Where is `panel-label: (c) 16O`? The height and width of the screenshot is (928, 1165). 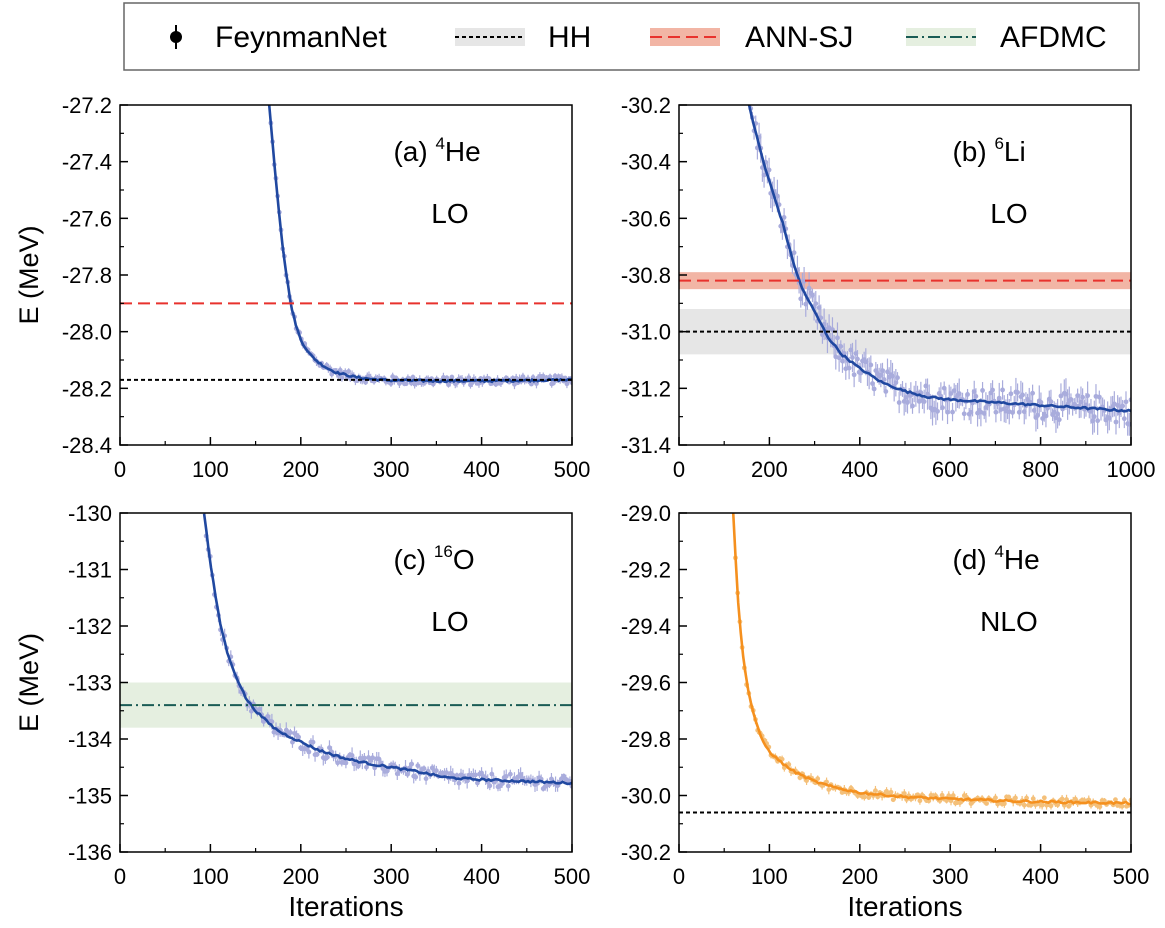
panel-label: (c) 16O is located at coordinates (433, 558).